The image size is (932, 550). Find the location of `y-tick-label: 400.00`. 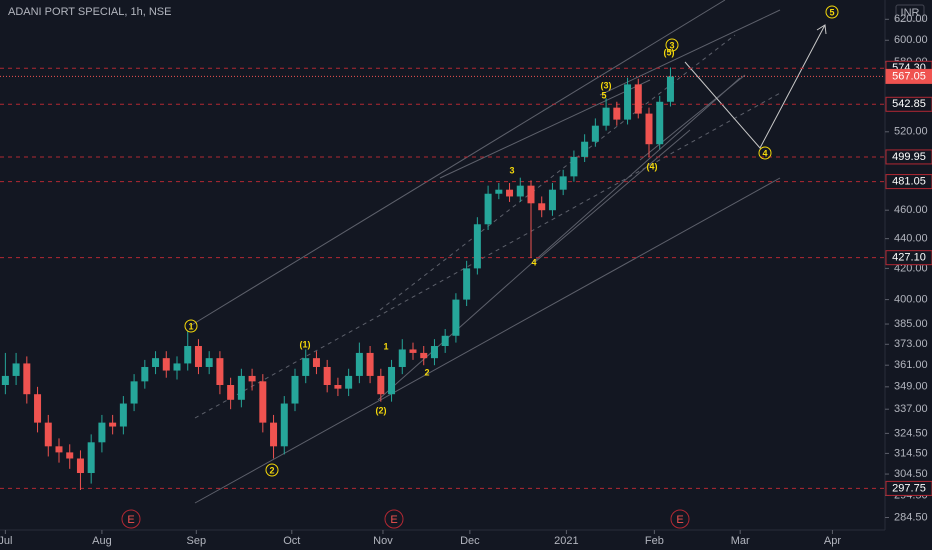

y-tick-label: 400.00 is located at coordinates (911, 300).